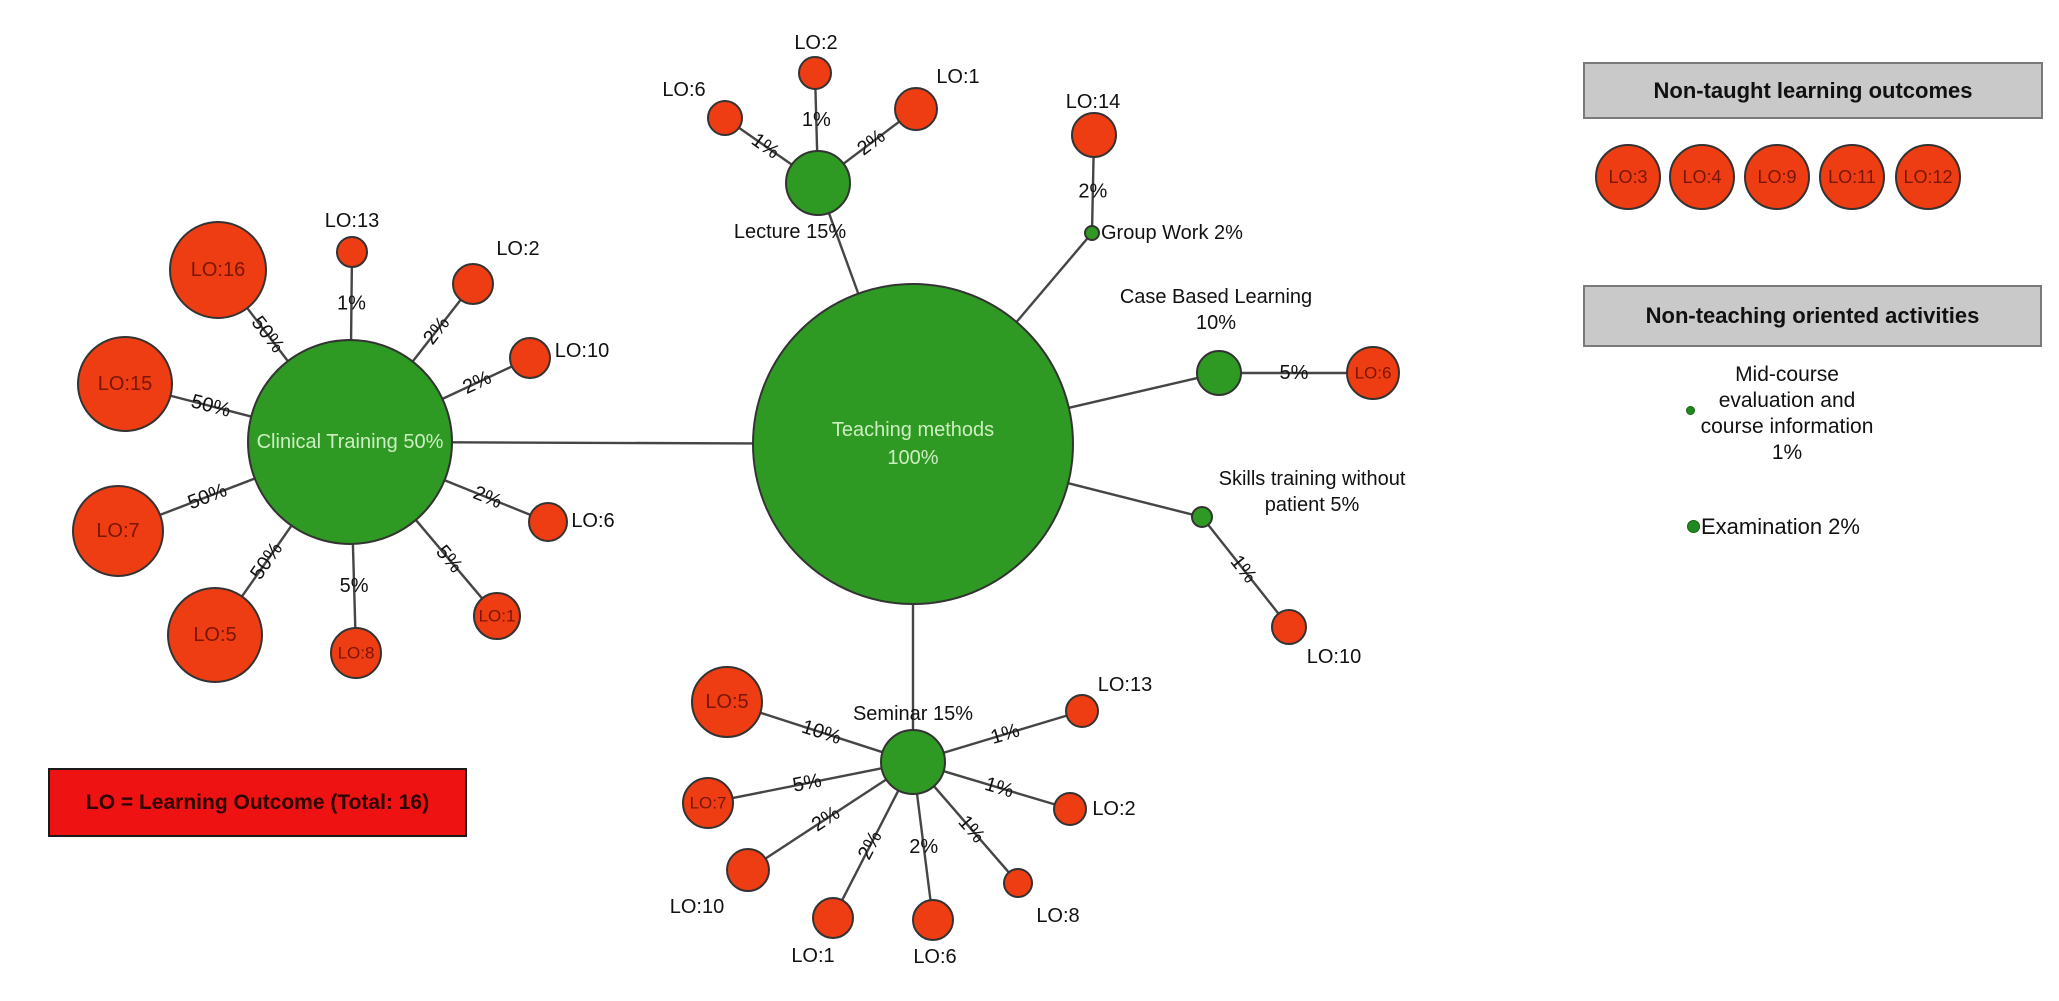 The image size is (2059, 1001). I want to click on edge-seminar-lo10, so click(825, 819).